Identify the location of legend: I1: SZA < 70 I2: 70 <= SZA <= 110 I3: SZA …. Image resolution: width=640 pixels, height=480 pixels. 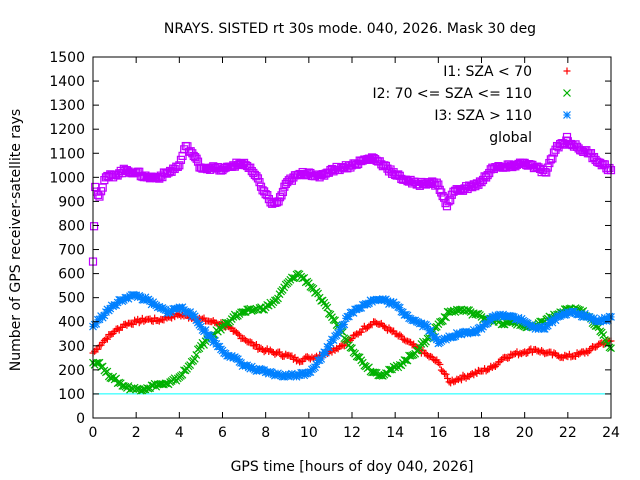
(472, 105).